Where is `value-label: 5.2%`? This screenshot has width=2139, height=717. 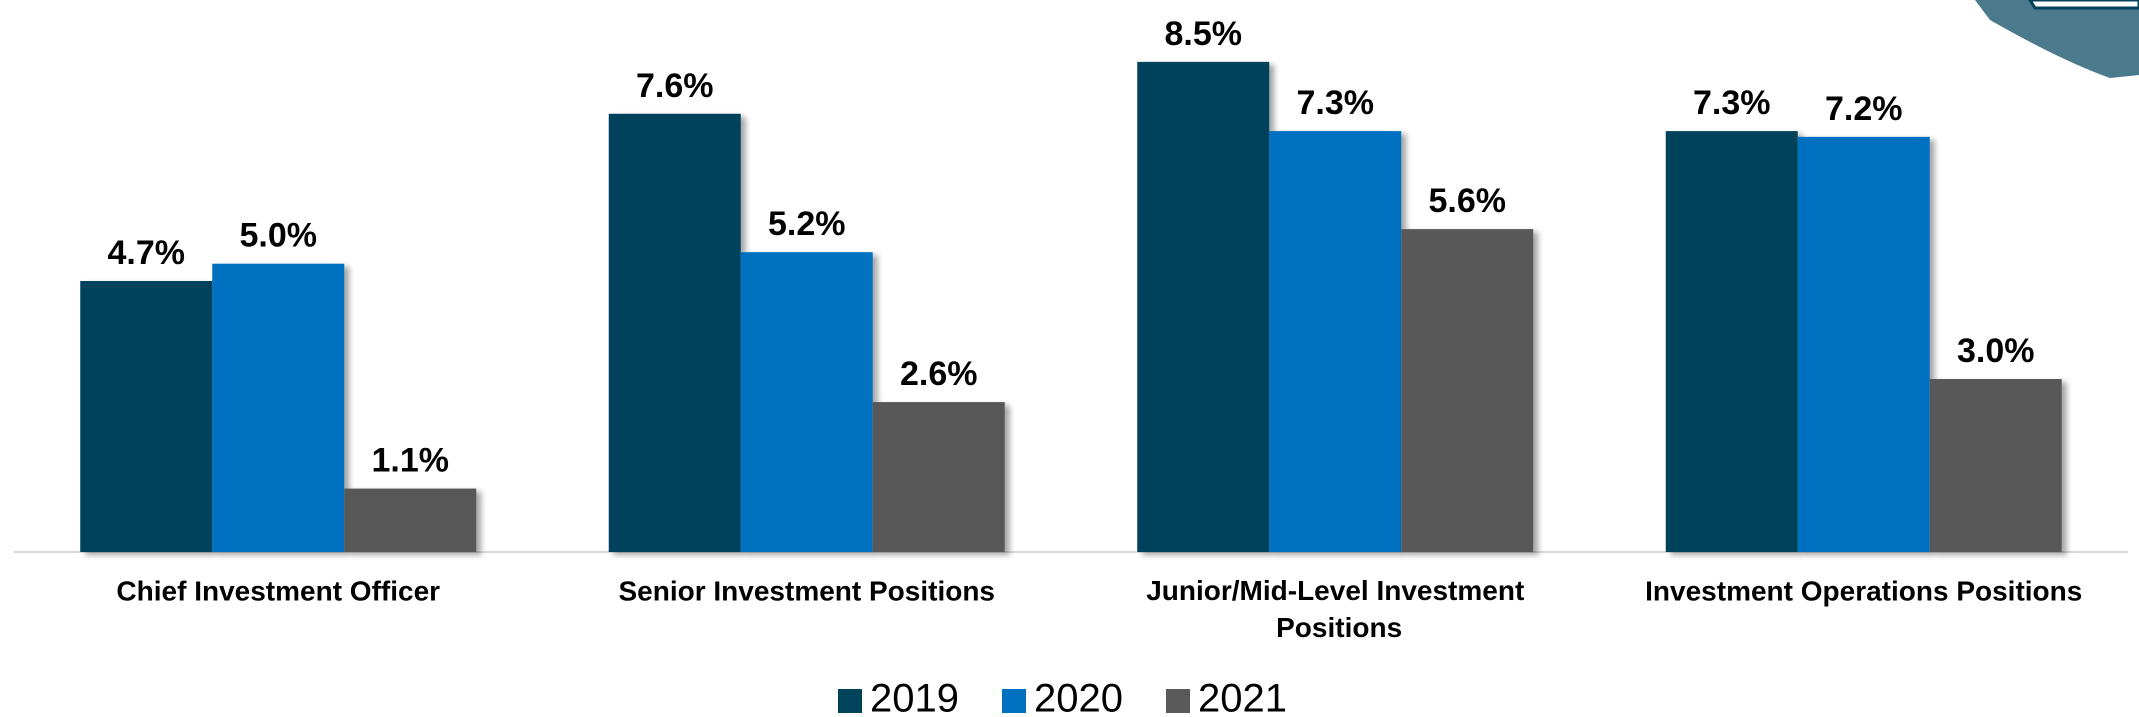
value-label: 5.2% is located at coordinates (807, 224).